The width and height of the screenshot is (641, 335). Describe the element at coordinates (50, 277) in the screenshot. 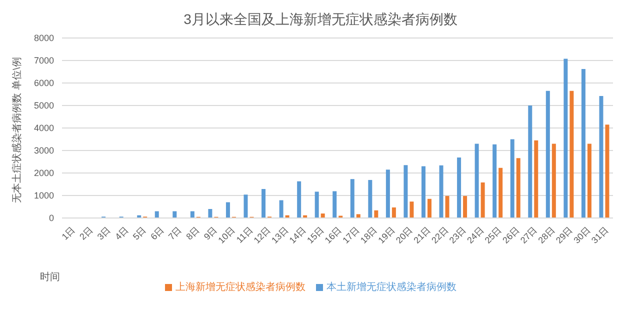

I see `x-axis-title: 时间` at that location.